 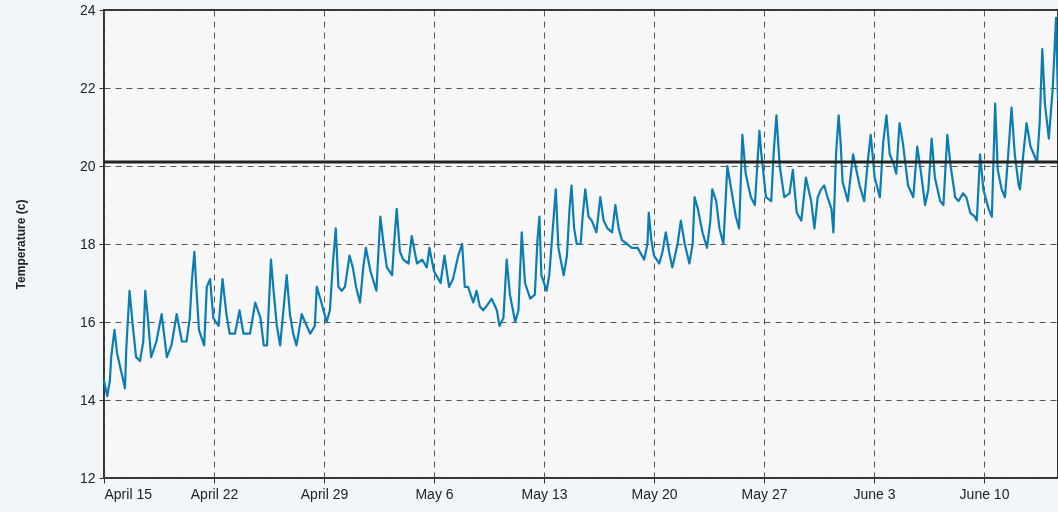 I want to click on y-tick-label: 14, so click(x=87, y=399).